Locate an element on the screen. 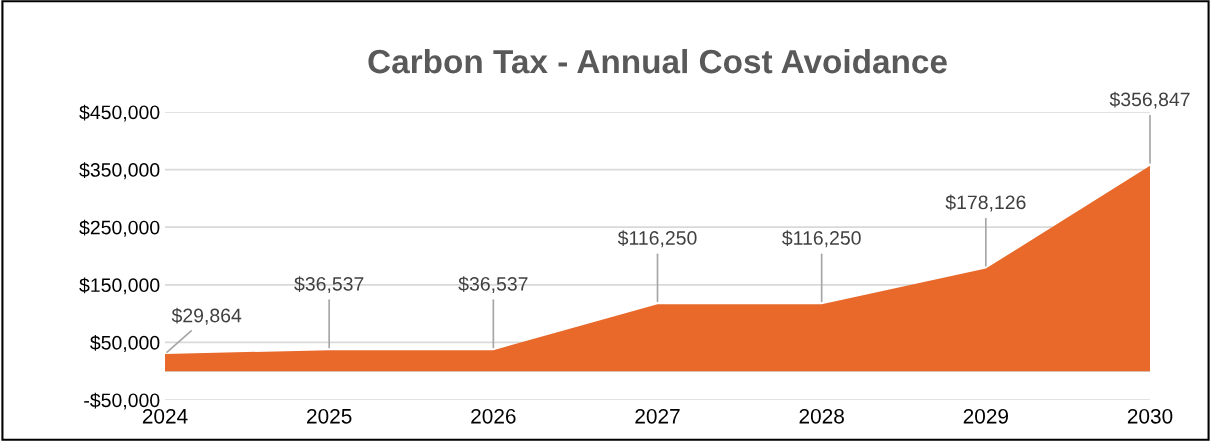 The image size is (1211, 441). x-tick-label: 2030 is located at coordinates (1150, 416).